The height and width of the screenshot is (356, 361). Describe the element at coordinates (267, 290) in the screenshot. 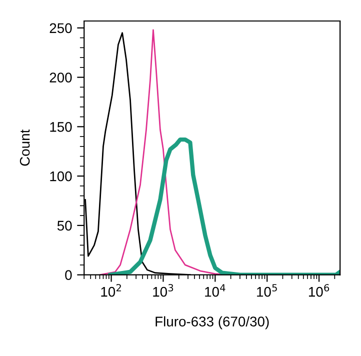

I see `x-tick-label: 10$^{5}$` at that location.